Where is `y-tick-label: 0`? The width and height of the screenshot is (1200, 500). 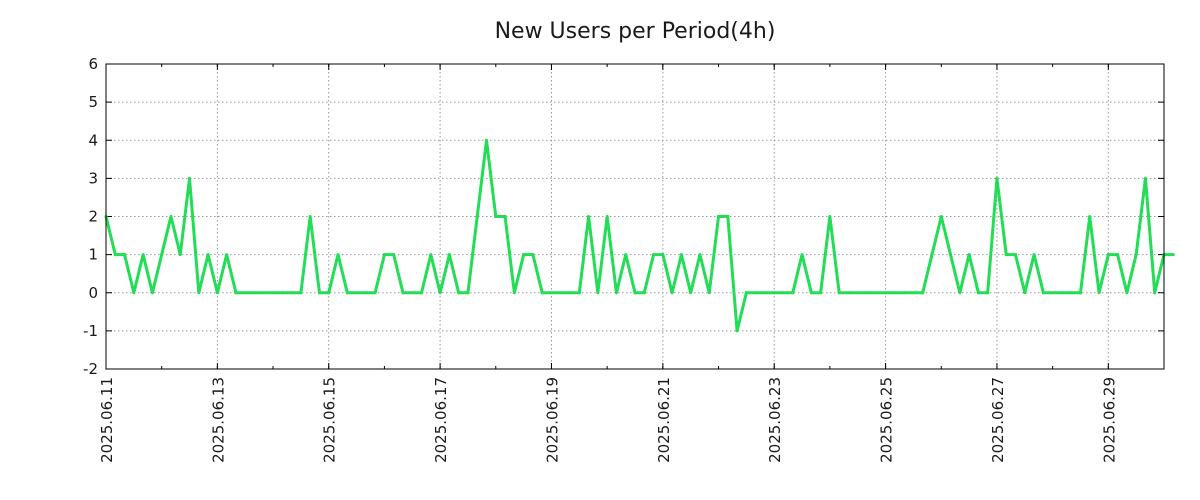
y-tick-label: 0 is located at coordinates (93, 293).